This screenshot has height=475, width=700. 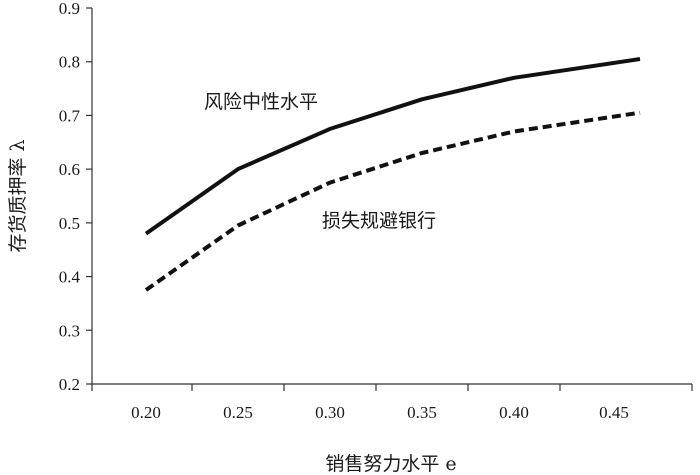 I want to click on y-tick-label: 0.7, so click(x=70, y=115).